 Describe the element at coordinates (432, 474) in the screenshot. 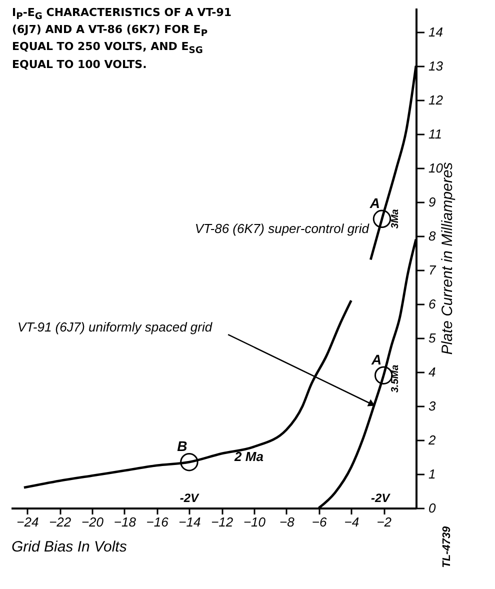

I see `y-tick-label: 1` at that location.